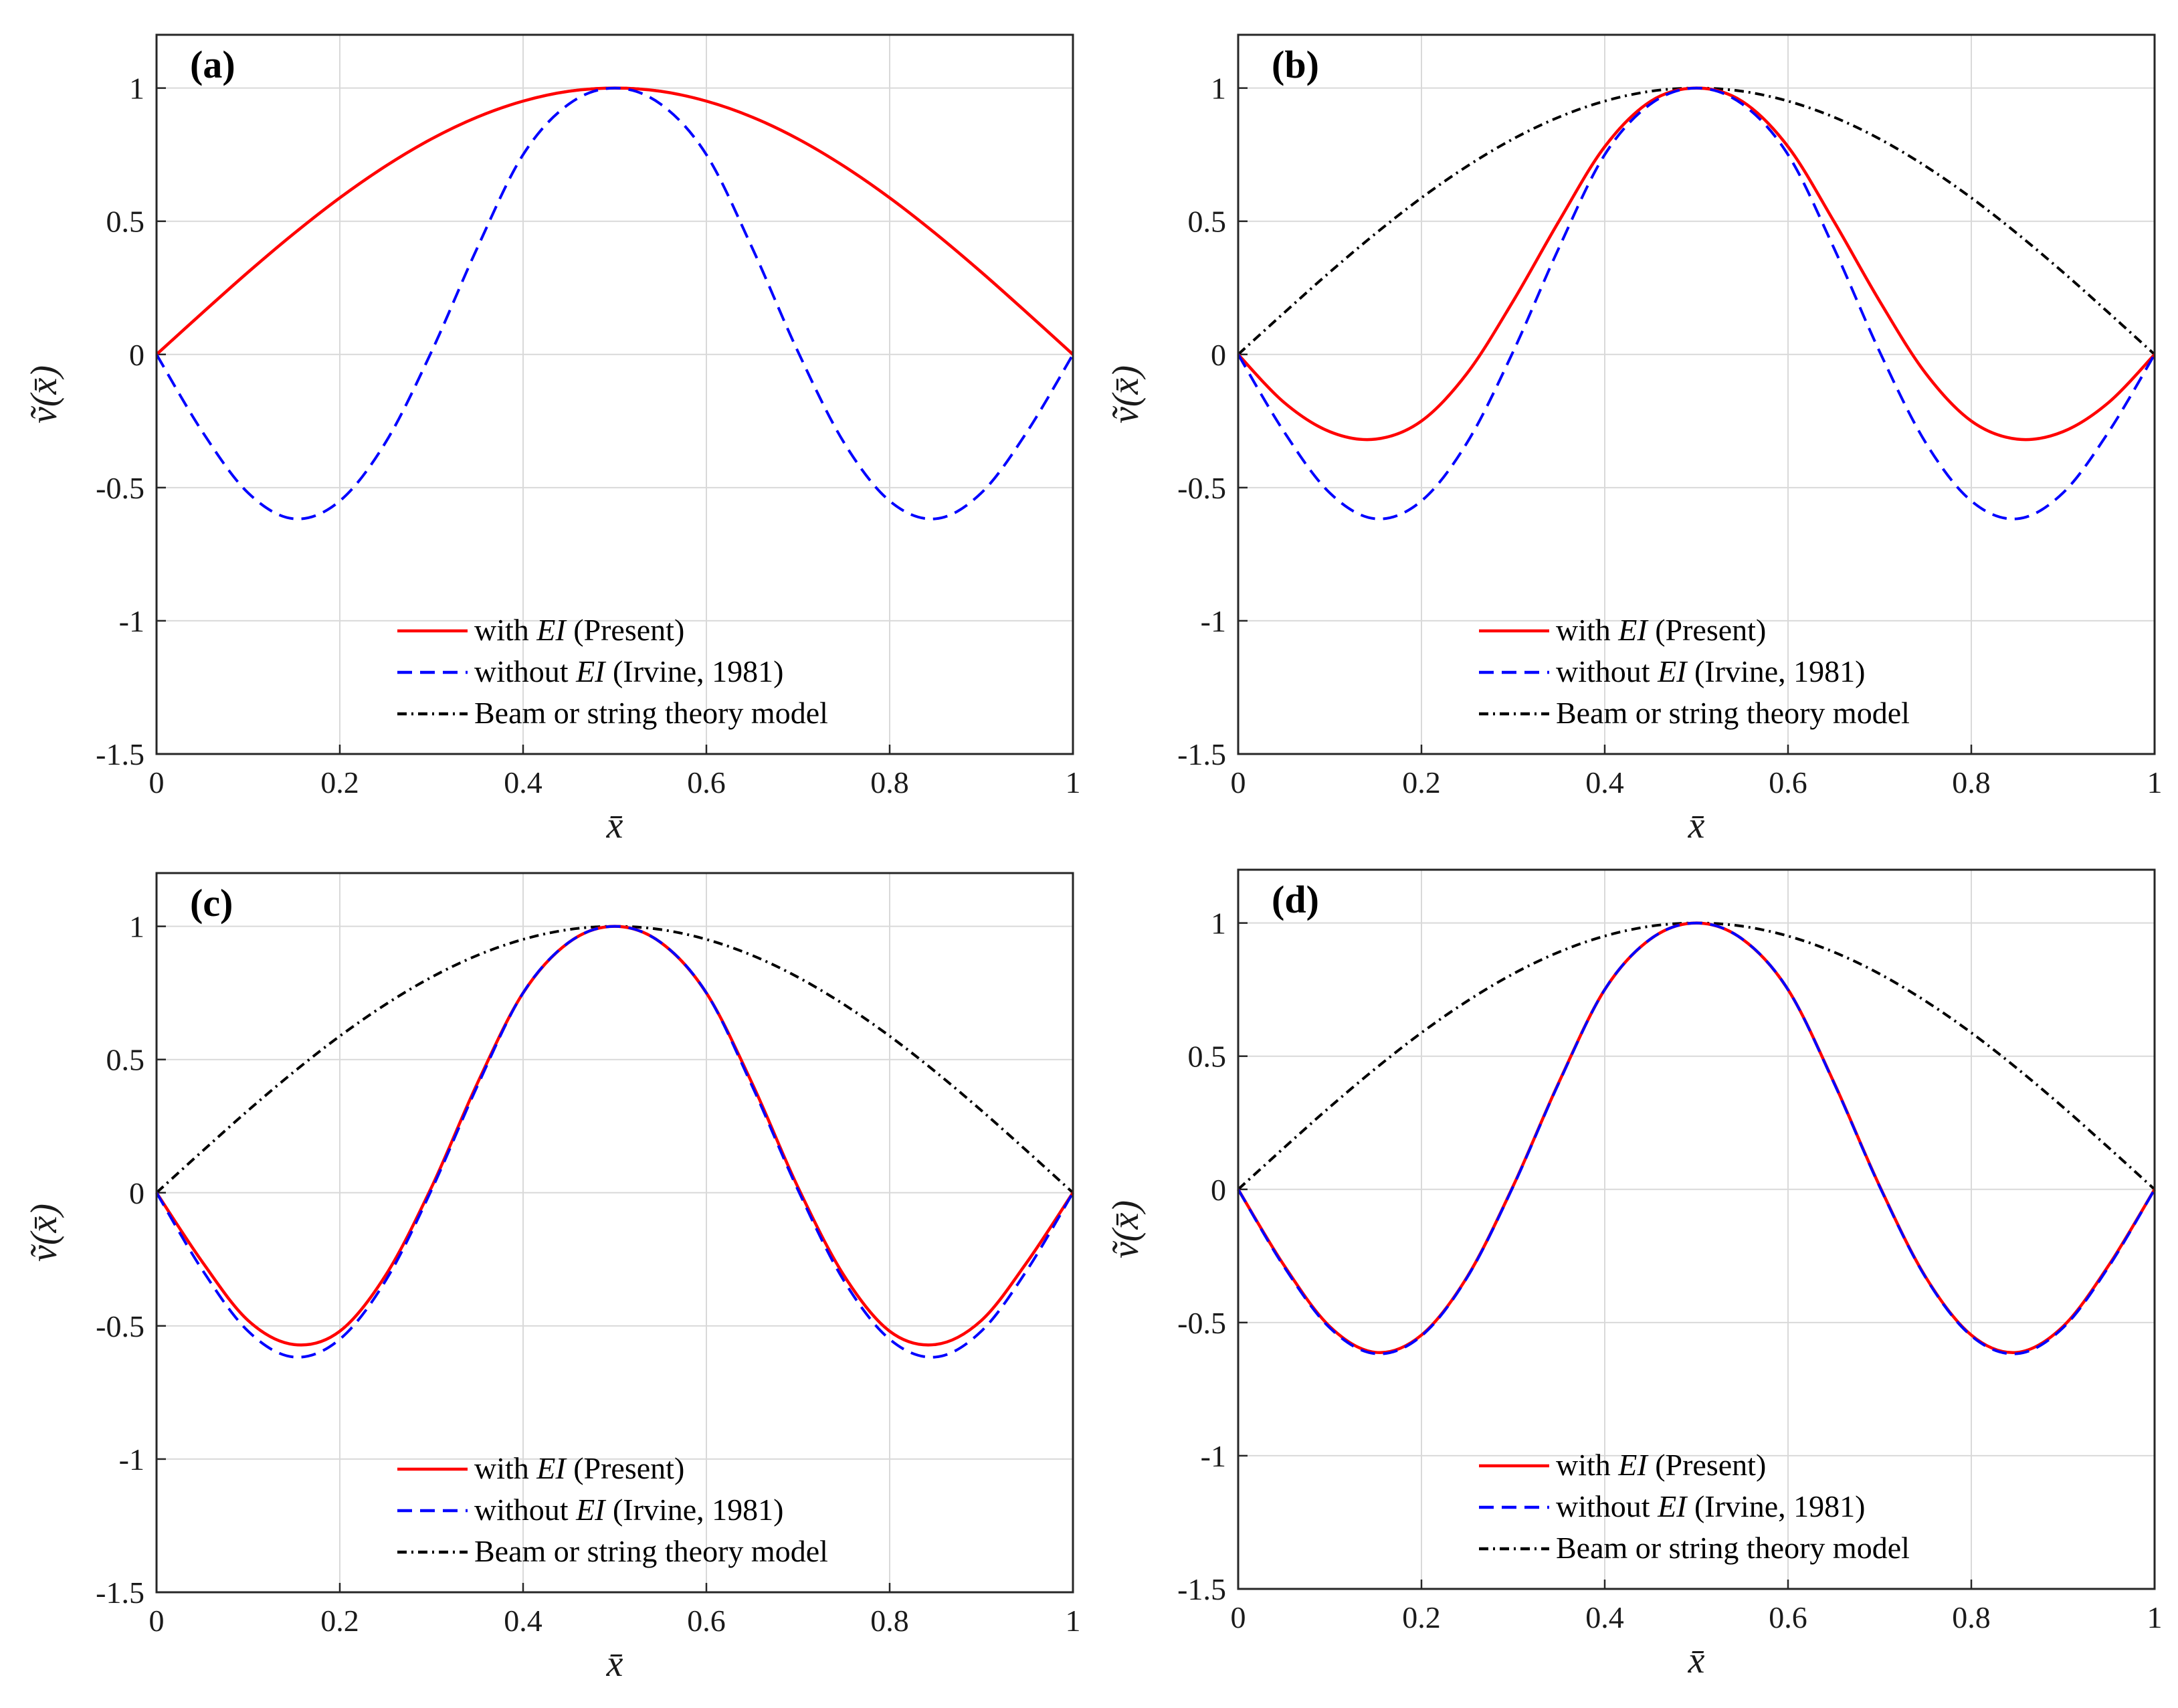  What do you see at coordinates (1296, 64) in the screenshot?
I see `panel-label: (b)` at bounding box center [1296, 64].